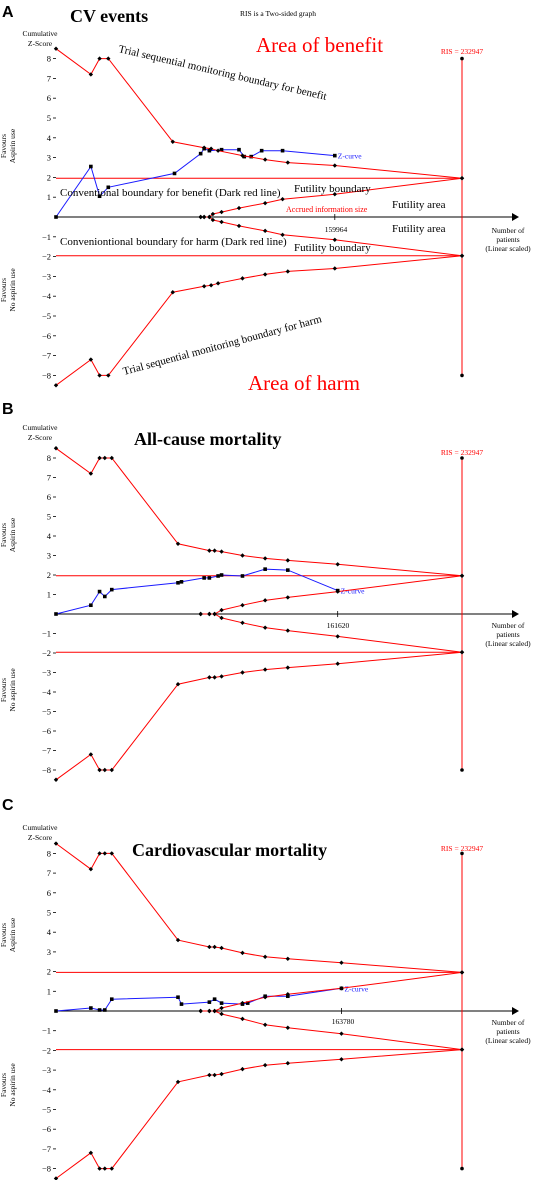 The height and width of the screenshot is (1180, 533). What do you see at coordinates (515, 614) in the screenshot?
I see `panel-b-x-arrow` at bounding box center [515, 614].